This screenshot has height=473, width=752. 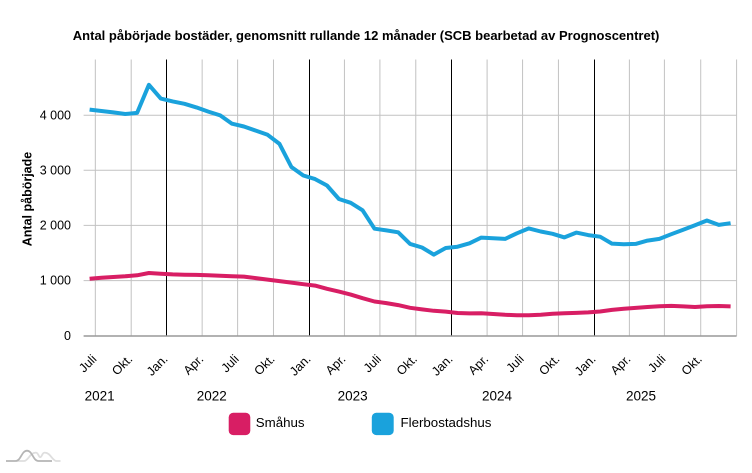 I want to click on svg-text: Flerbostadshus, so click(x=446, y=422).